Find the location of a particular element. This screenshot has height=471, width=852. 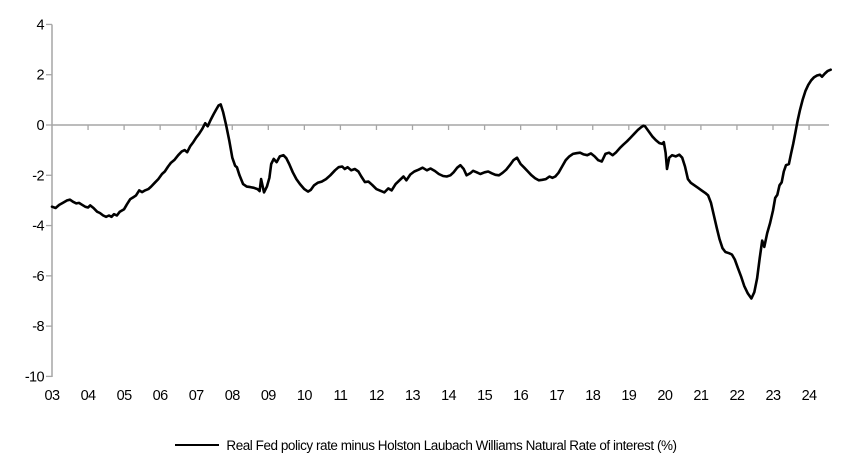

x-tick-label: 16 is located at coordinates (520, 396).